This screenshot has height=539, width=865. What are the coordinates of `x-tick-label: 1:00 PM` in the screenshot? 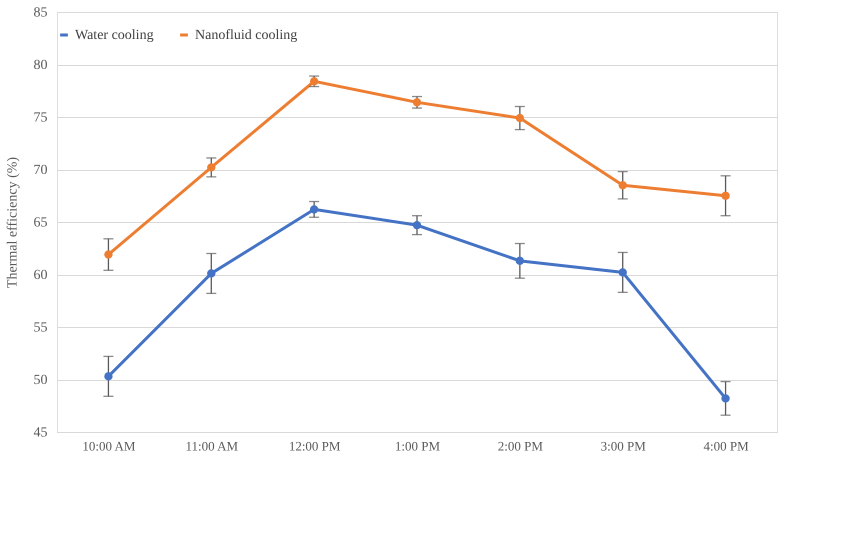 It's located at (417, 446).